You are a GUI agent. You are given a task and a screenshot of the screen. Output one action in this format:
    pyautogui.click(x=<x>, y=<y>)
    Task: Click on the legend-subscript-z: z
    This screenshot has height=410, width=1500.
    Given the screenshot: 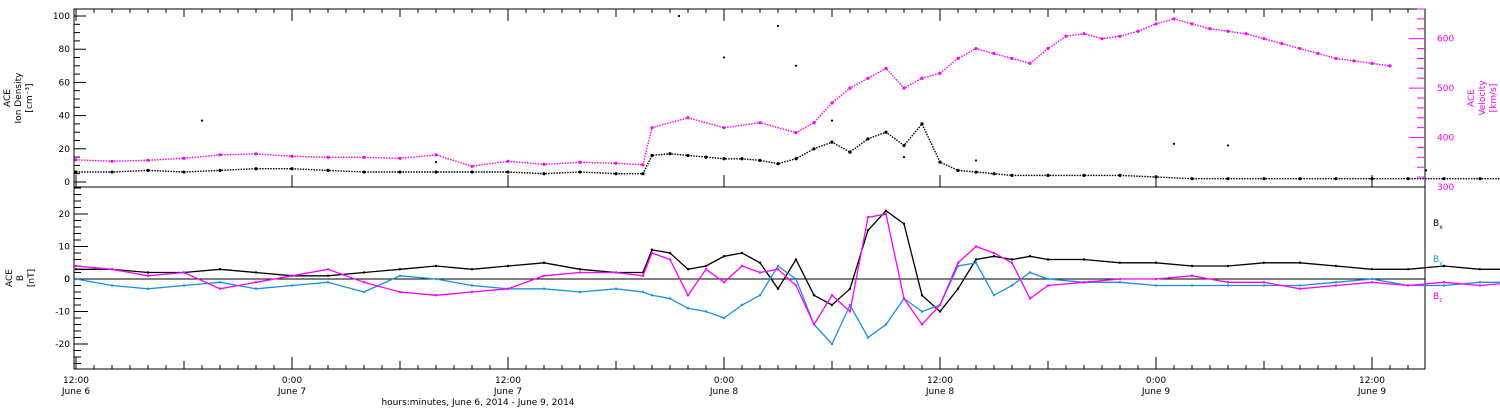 What is the action you would take?
    pyautogui.click(x=1440, y=300)
    